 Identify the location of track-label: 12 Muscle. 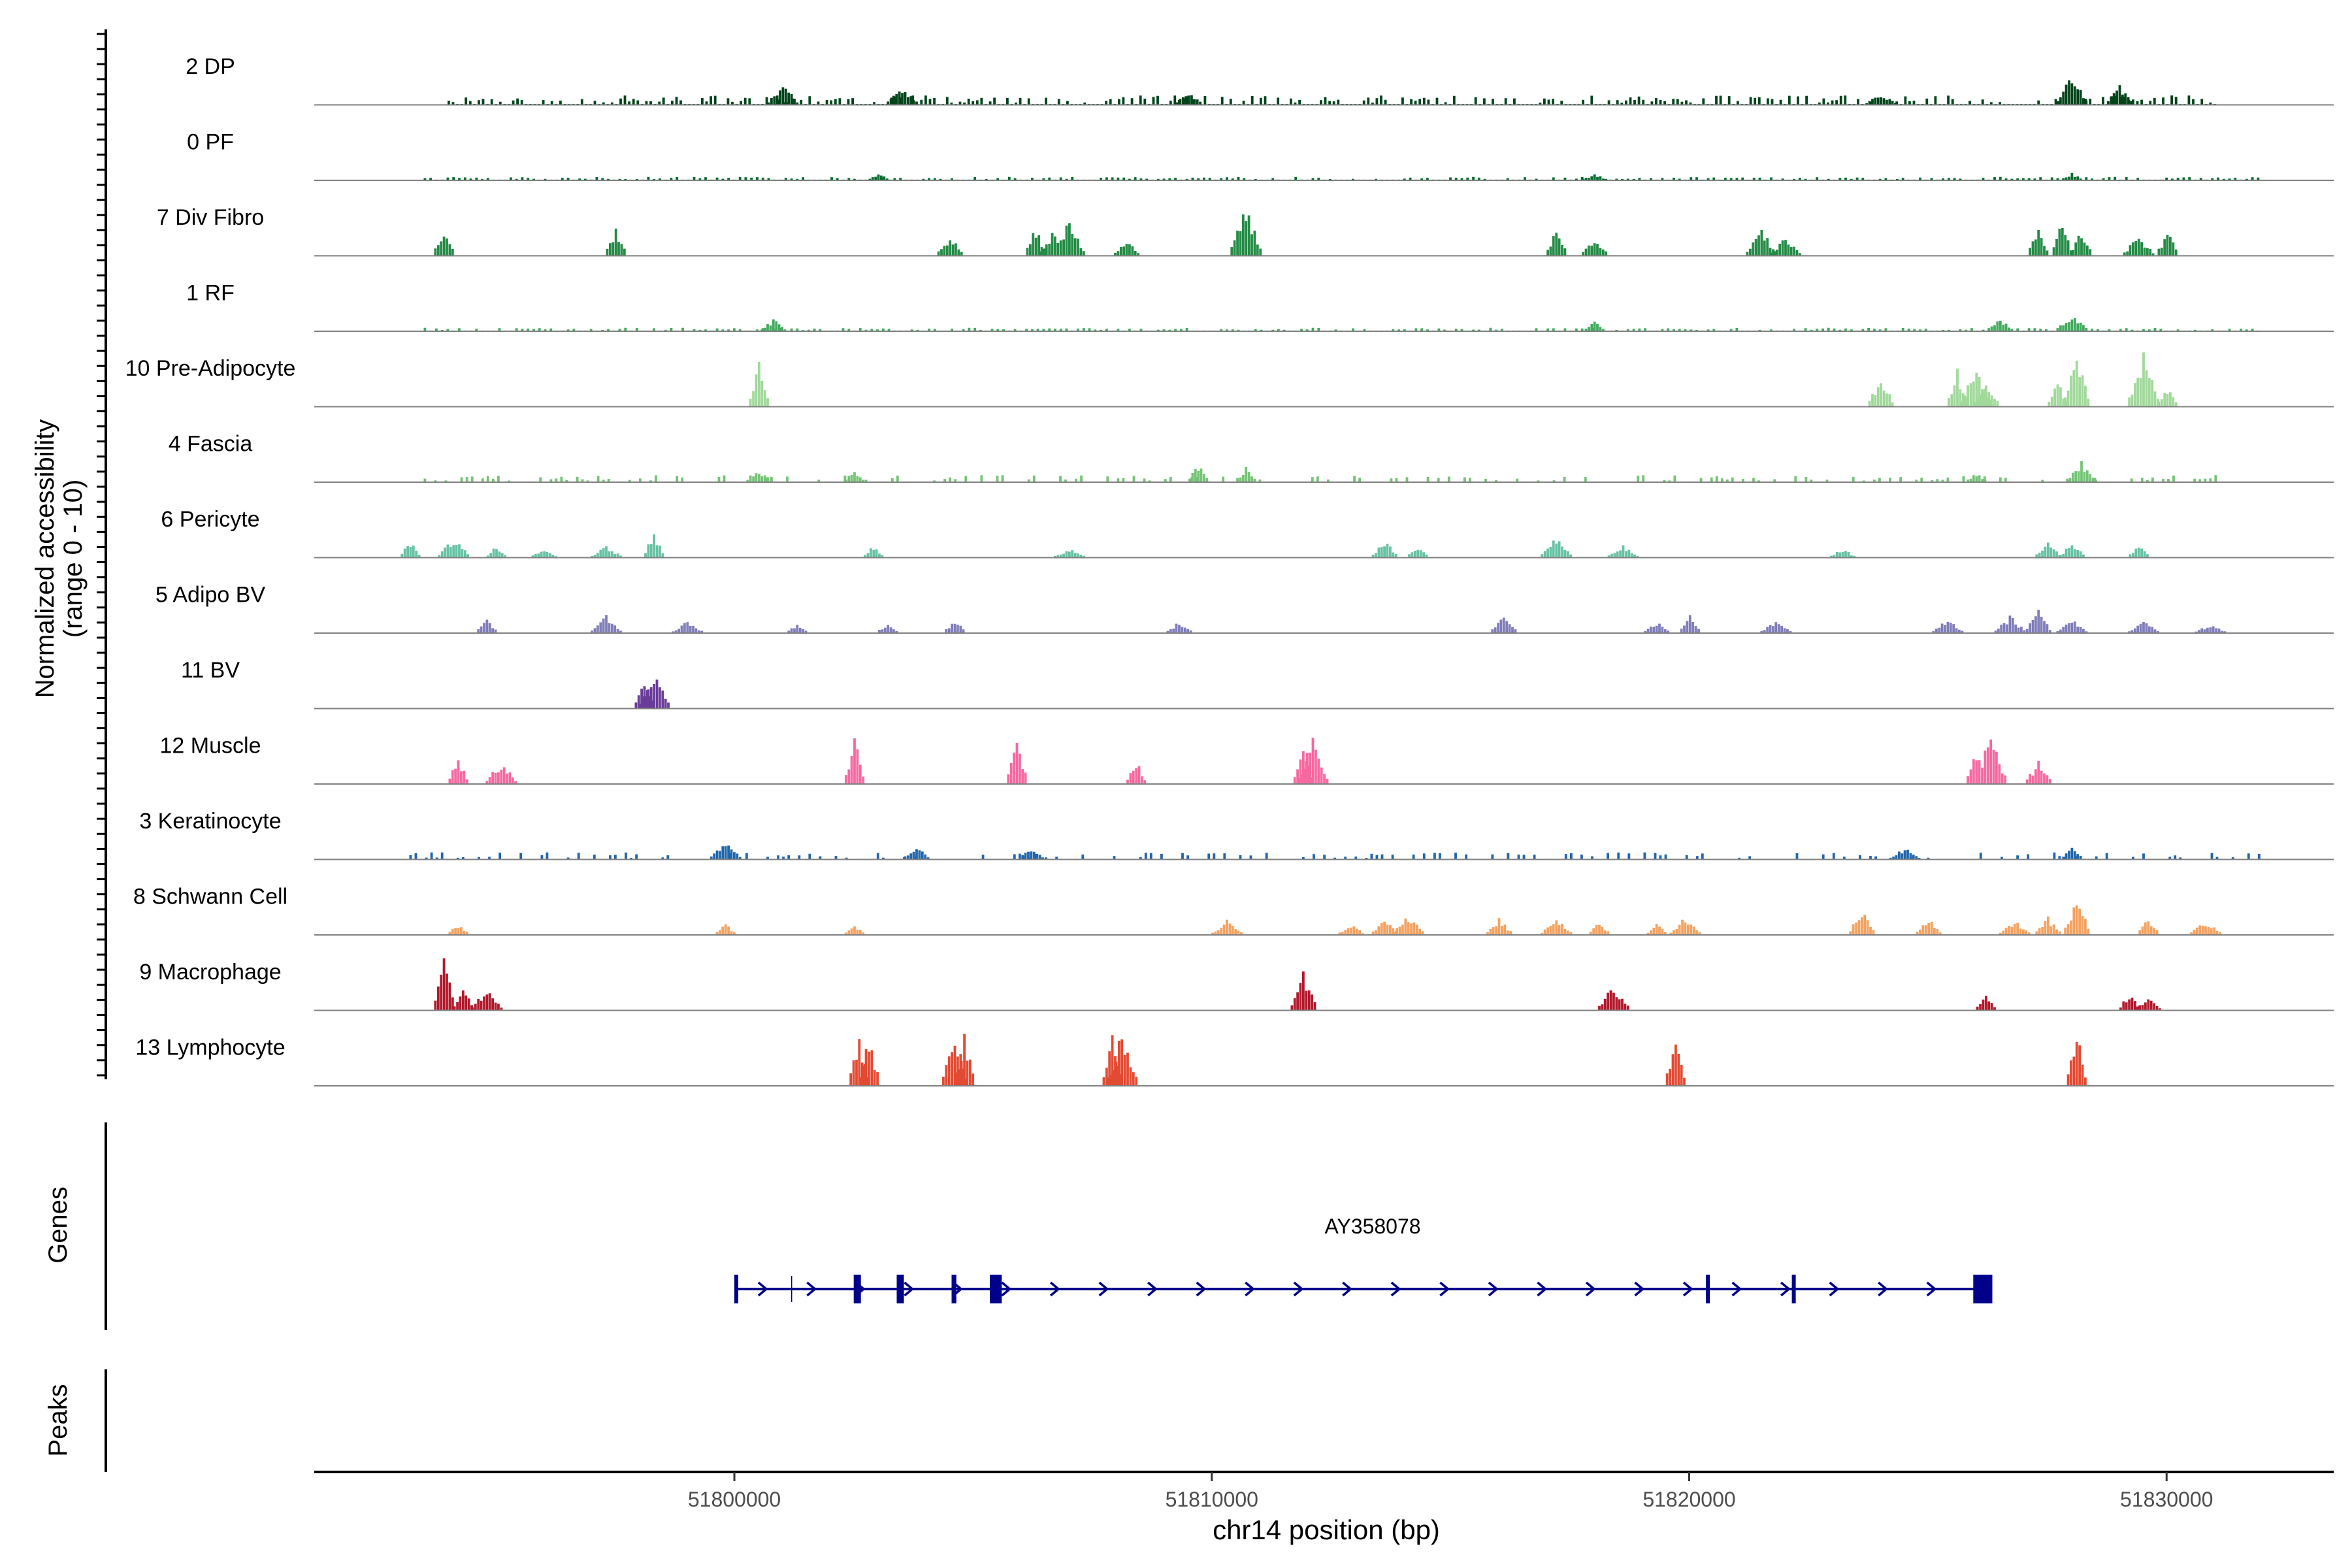
(210, 746).